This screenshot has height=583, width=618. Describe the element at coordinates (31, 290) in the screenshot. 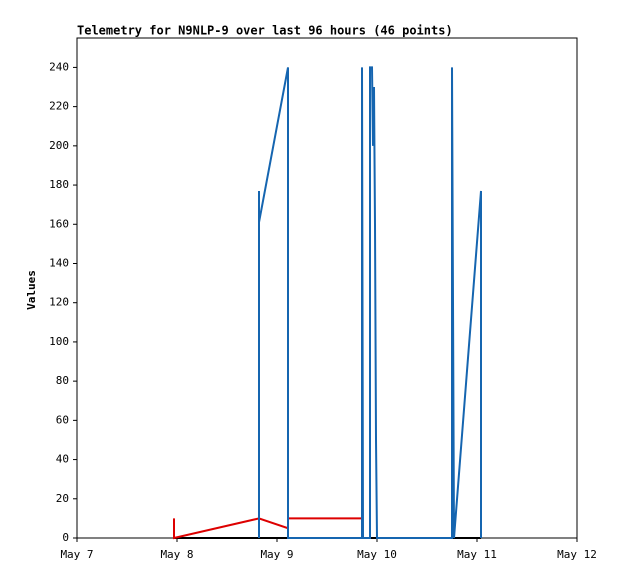

I see `y-axis-label: Values` at that location.